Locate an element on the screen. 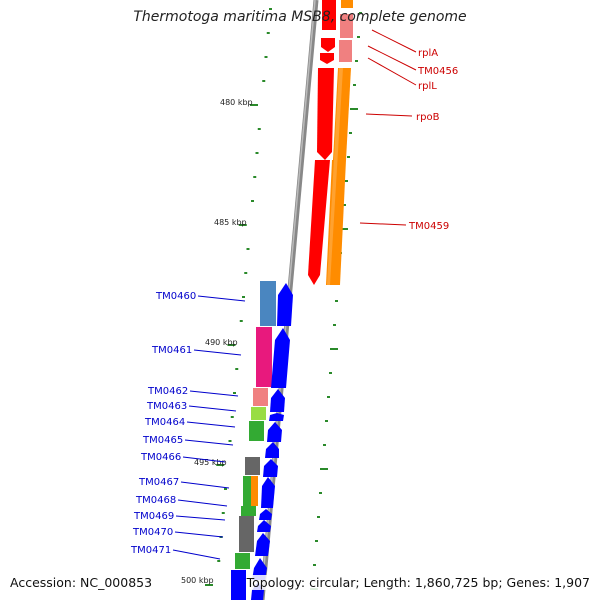 This screenshot has width=600, height=604. gene-label-rplA: rplA is located at coordinates (428, 53).